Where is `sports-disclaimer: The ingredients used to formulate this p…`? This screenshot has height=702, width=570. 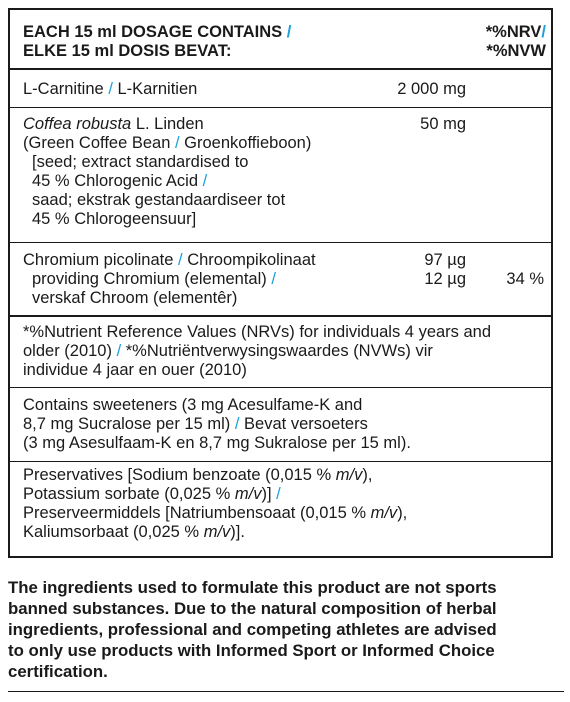 sports-disclaimer: The ingredients used to formulate this p… is located at coordinates (286, 629).